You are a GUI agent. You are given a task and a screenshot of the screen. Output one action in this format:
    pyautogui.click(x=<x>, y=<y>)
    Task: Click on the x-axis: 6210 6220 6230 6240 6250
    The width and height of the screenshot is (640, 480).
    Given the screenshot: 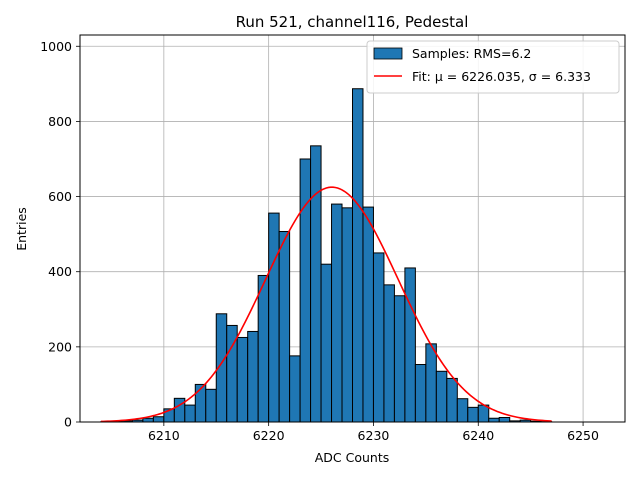 What is the action you would take?
    pyautogui.click(x=373, y=432)
    